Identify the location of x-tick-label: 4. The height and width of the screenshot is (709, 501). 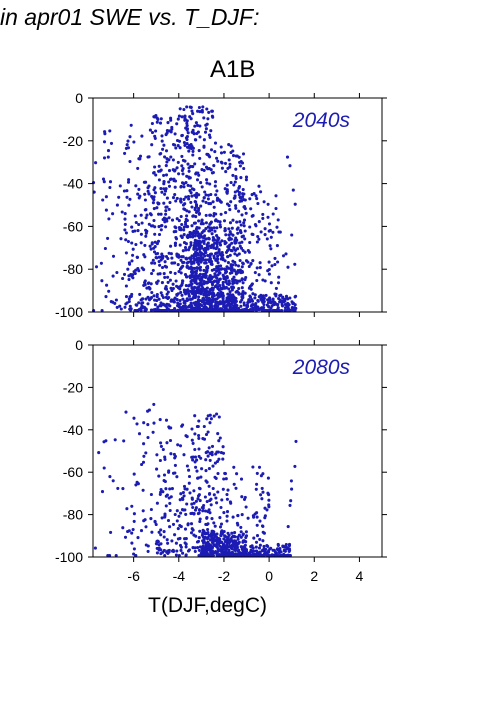
(360, 576).